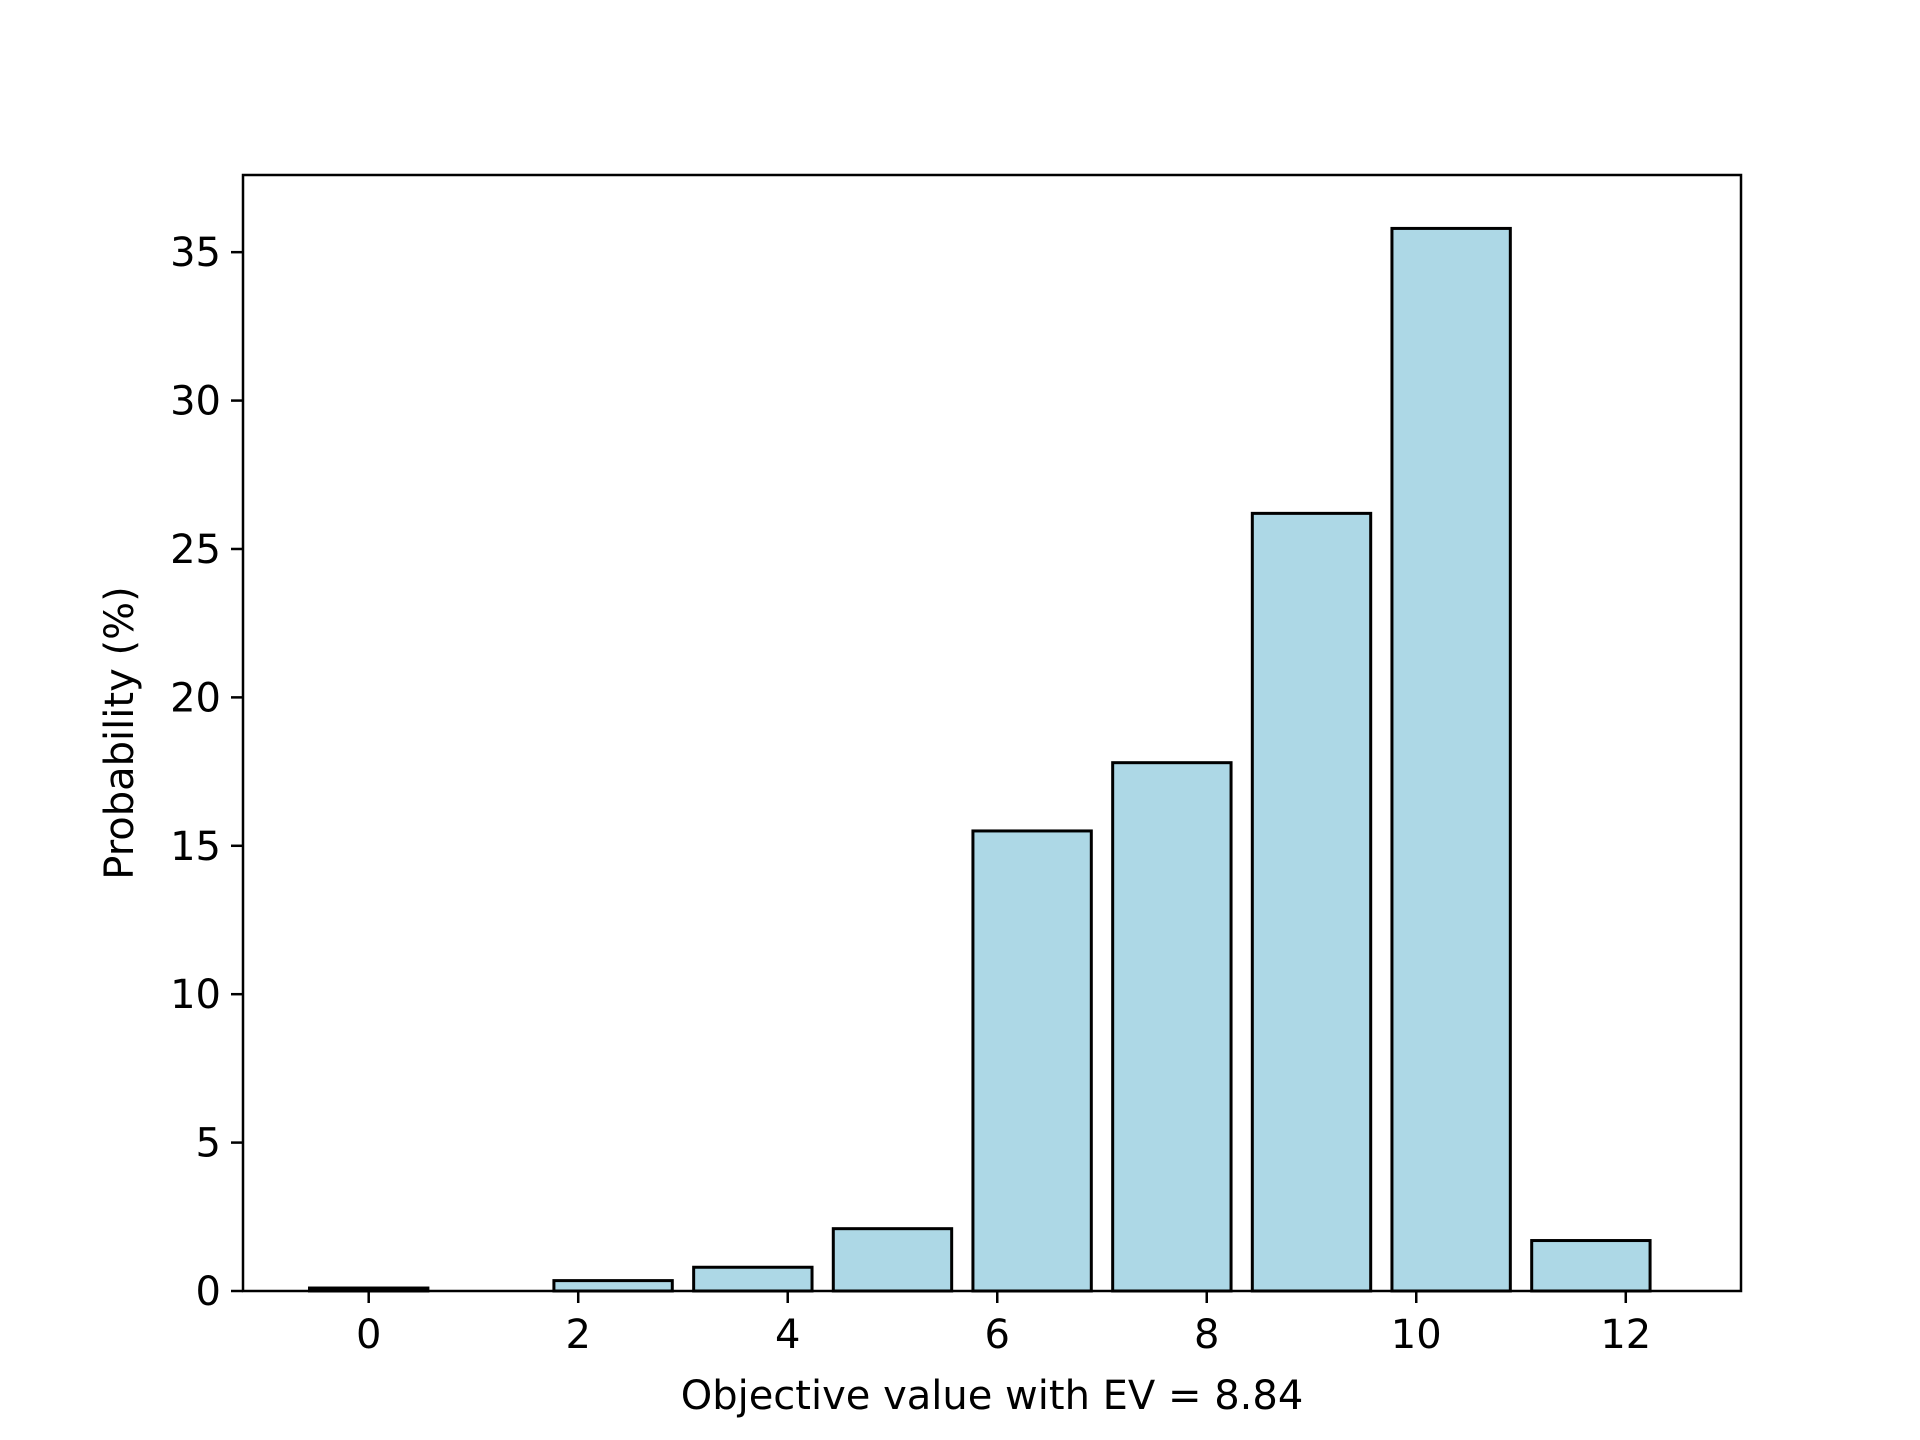  What do you see at coordinates (577, 1335) in the screenshot?
I see `x-tick-label: 2` at bounding box center [577, 1335].